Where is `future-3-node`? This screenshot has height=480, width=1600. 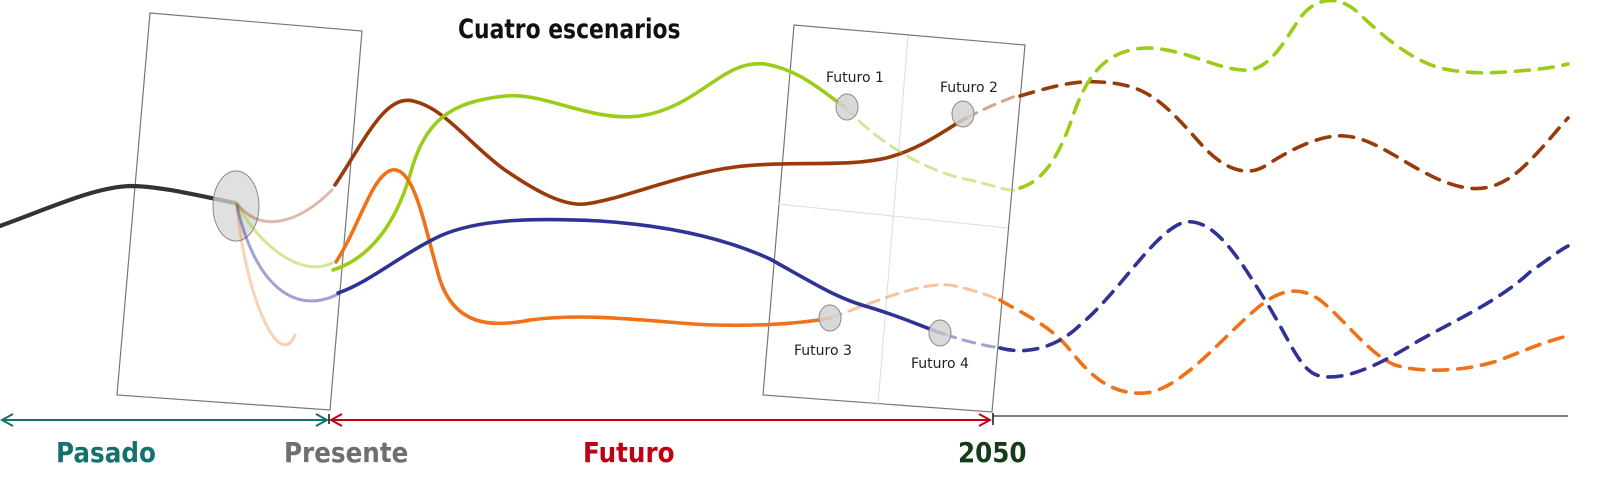
future-3-node is located at coordinates (830, 318).